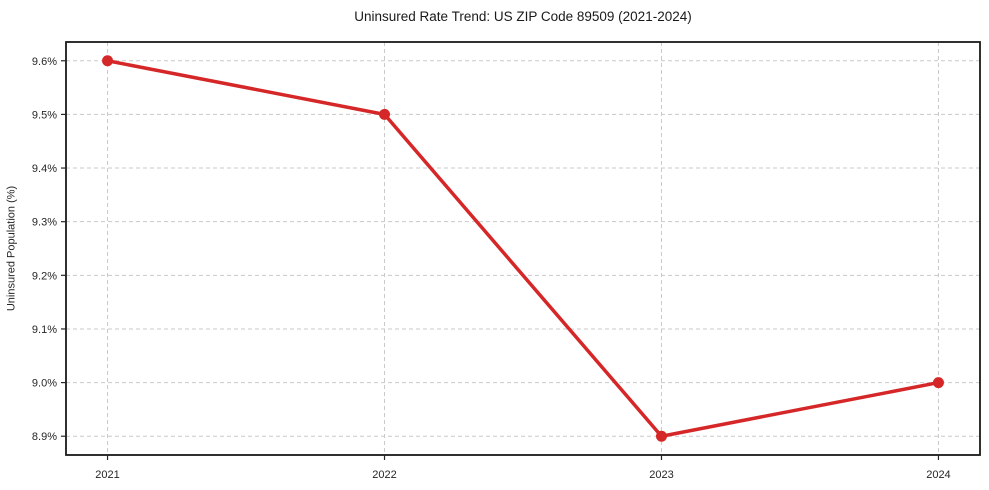 This screenshot has width=989, height=490. What do you see at coordinates (44, 62) in the screenshot?
I see `y-tick-label: 9.6%` at bounding box center [44, 62].